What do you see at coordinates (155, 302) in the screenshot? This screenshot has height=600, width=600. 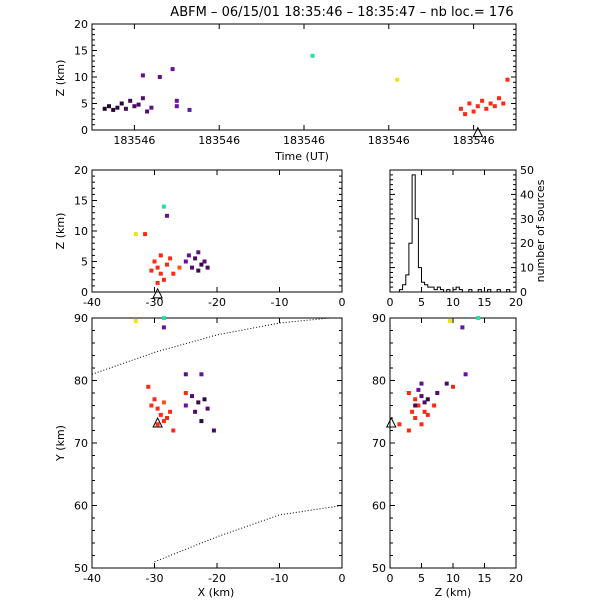 I see `x-tick-label: -30` at bounding box center [155, 302].